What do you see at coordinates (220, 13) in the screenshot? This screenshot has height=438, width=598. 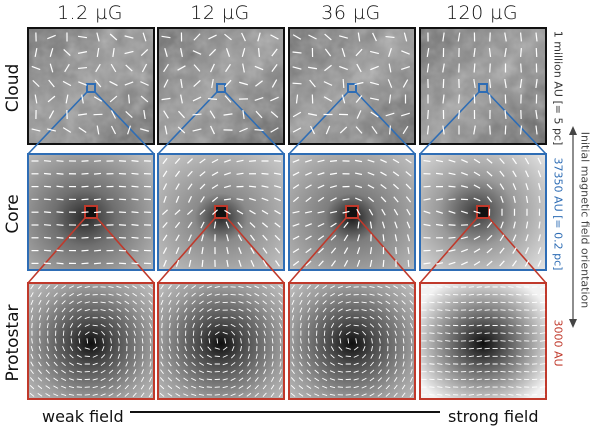 I see `column-title-2: 12 µG` at bounding box center [220, 13].